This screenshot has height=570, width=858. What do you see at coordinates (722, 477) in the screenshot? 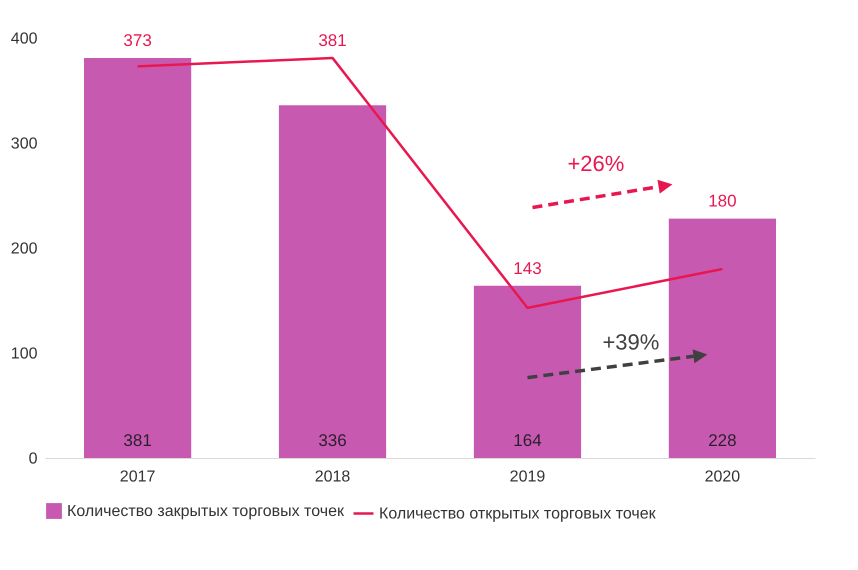
I see `x-tick-label: 2020` at bounding box center [722, 477].